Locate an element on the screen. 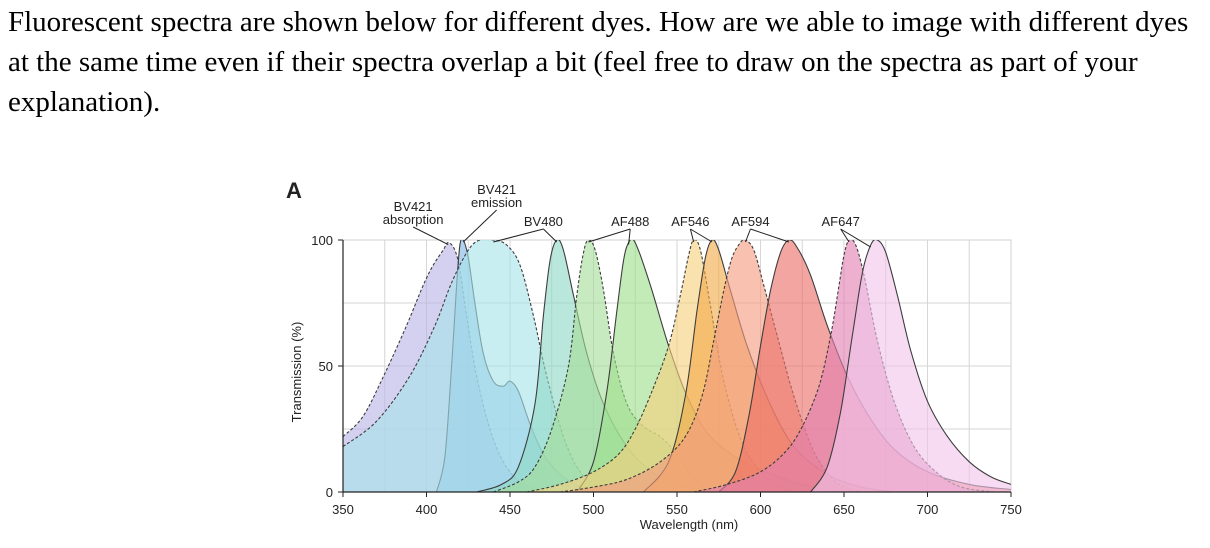  series-label-bv421_abs: BV421 absorption is located at coordinates (416, 222).